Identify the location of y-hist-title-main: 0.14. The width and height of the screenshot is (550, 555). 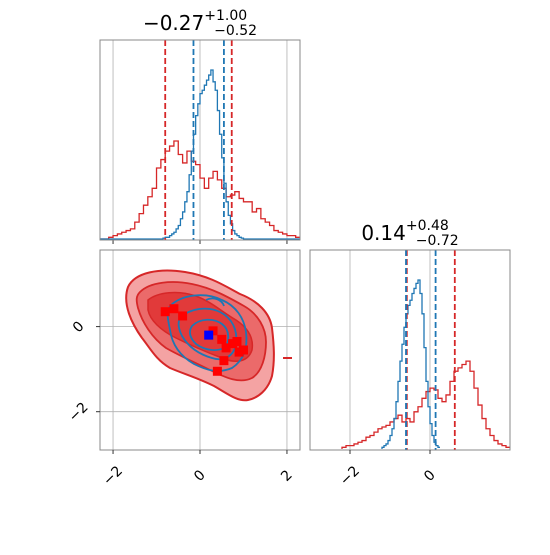
(383, 233).